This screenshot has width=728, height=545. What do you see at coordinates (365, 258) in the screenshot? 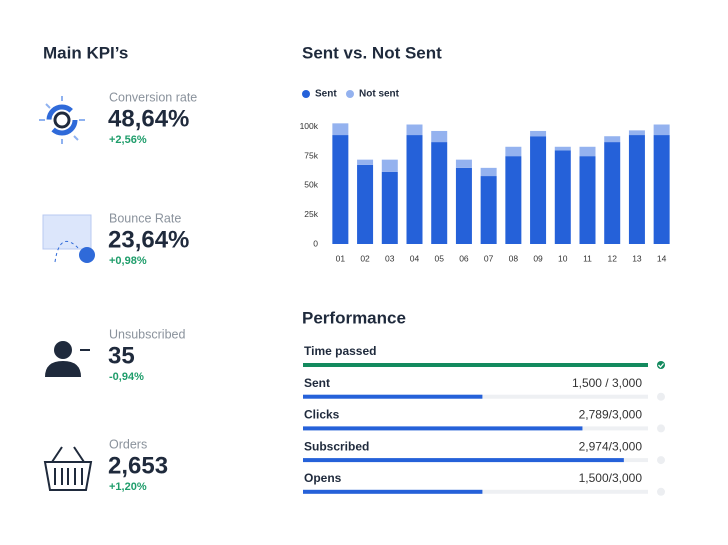
I see `x-tick-label: 02` at bounding box center [365, 258].